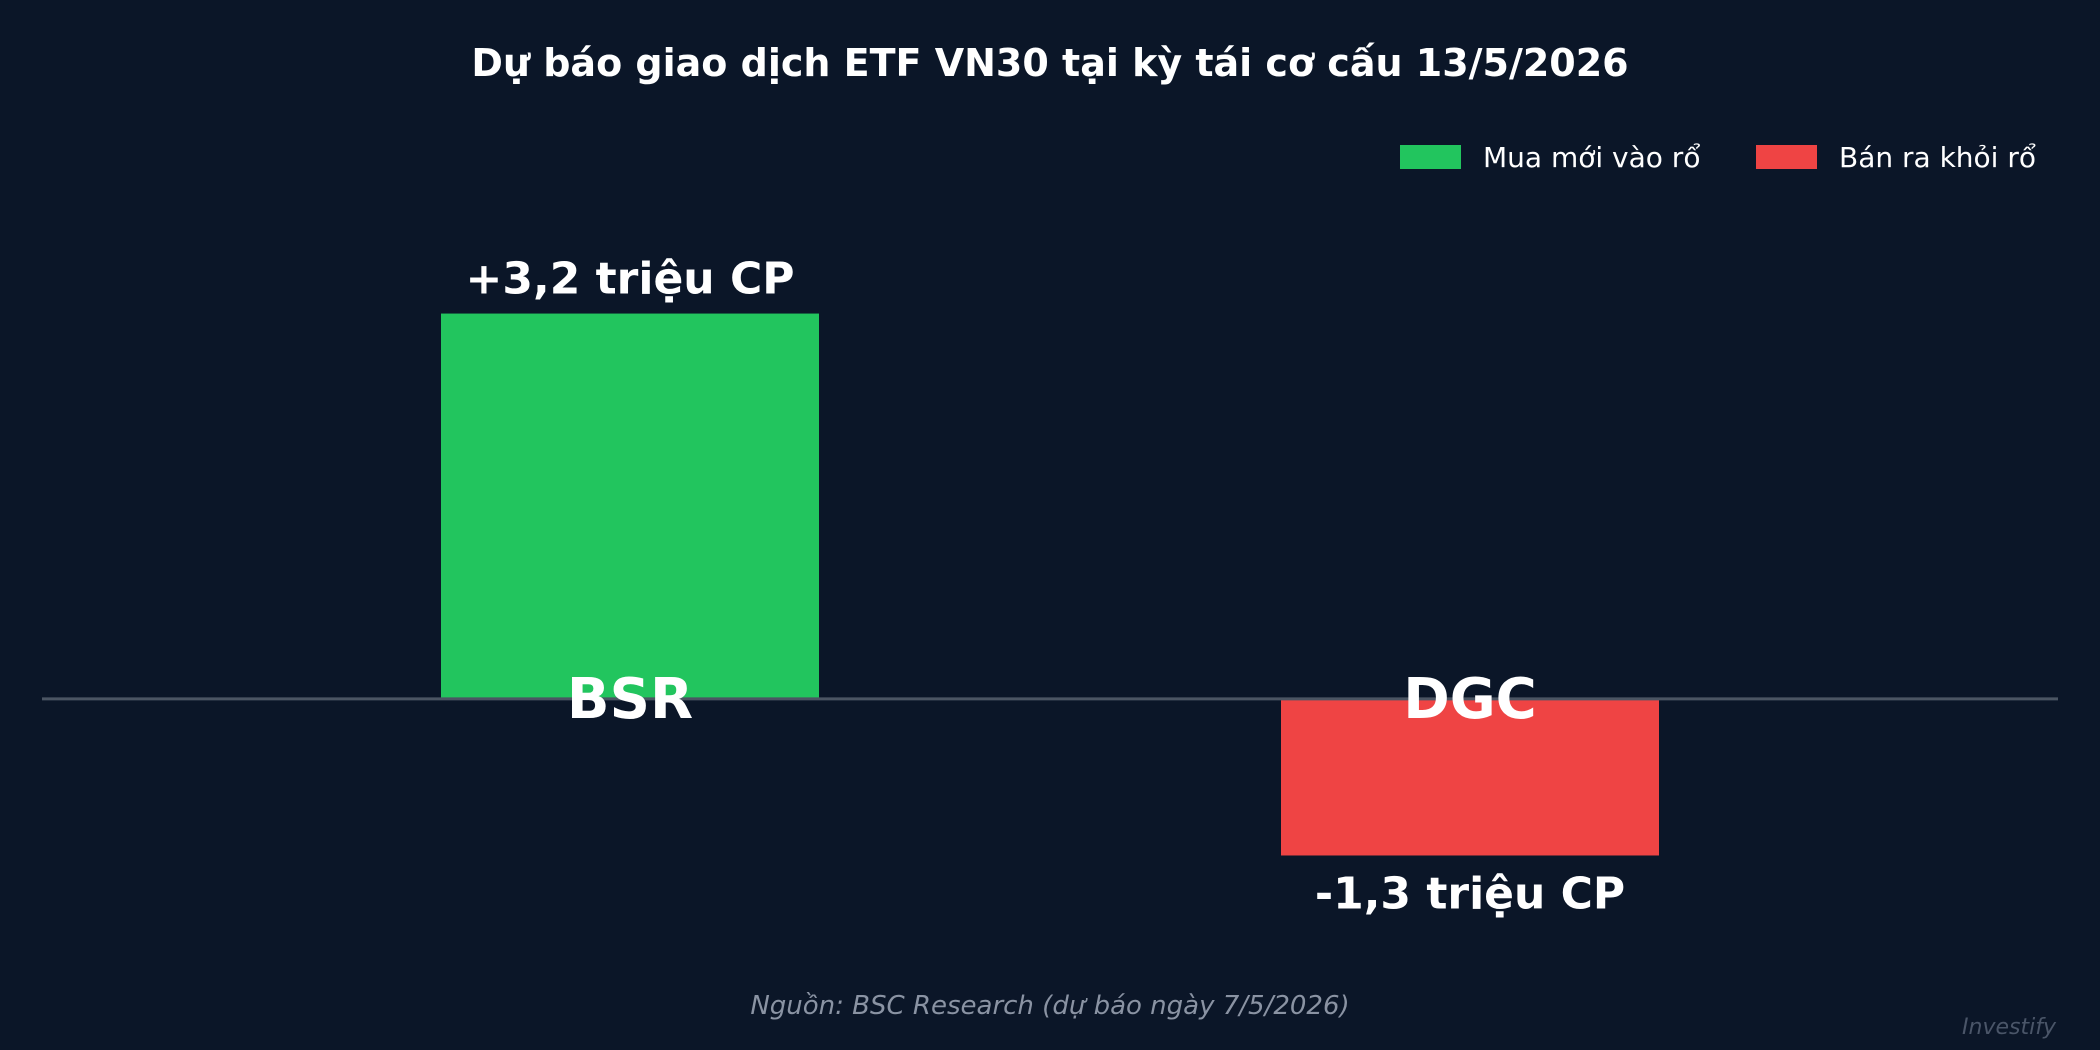  Describe the element at coordinates (630, 279) in the screenshot. I see `value-label-bsr: +3,2 triệu CP` at that location.